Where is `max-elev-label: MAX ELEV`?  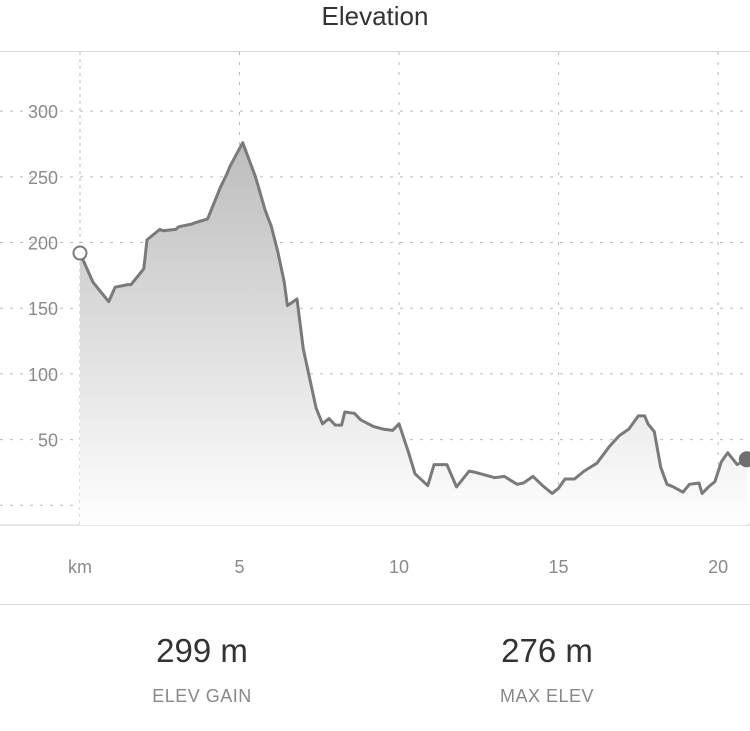 max-elev-label: MAX ELEV is located at coordinates (547, 696).